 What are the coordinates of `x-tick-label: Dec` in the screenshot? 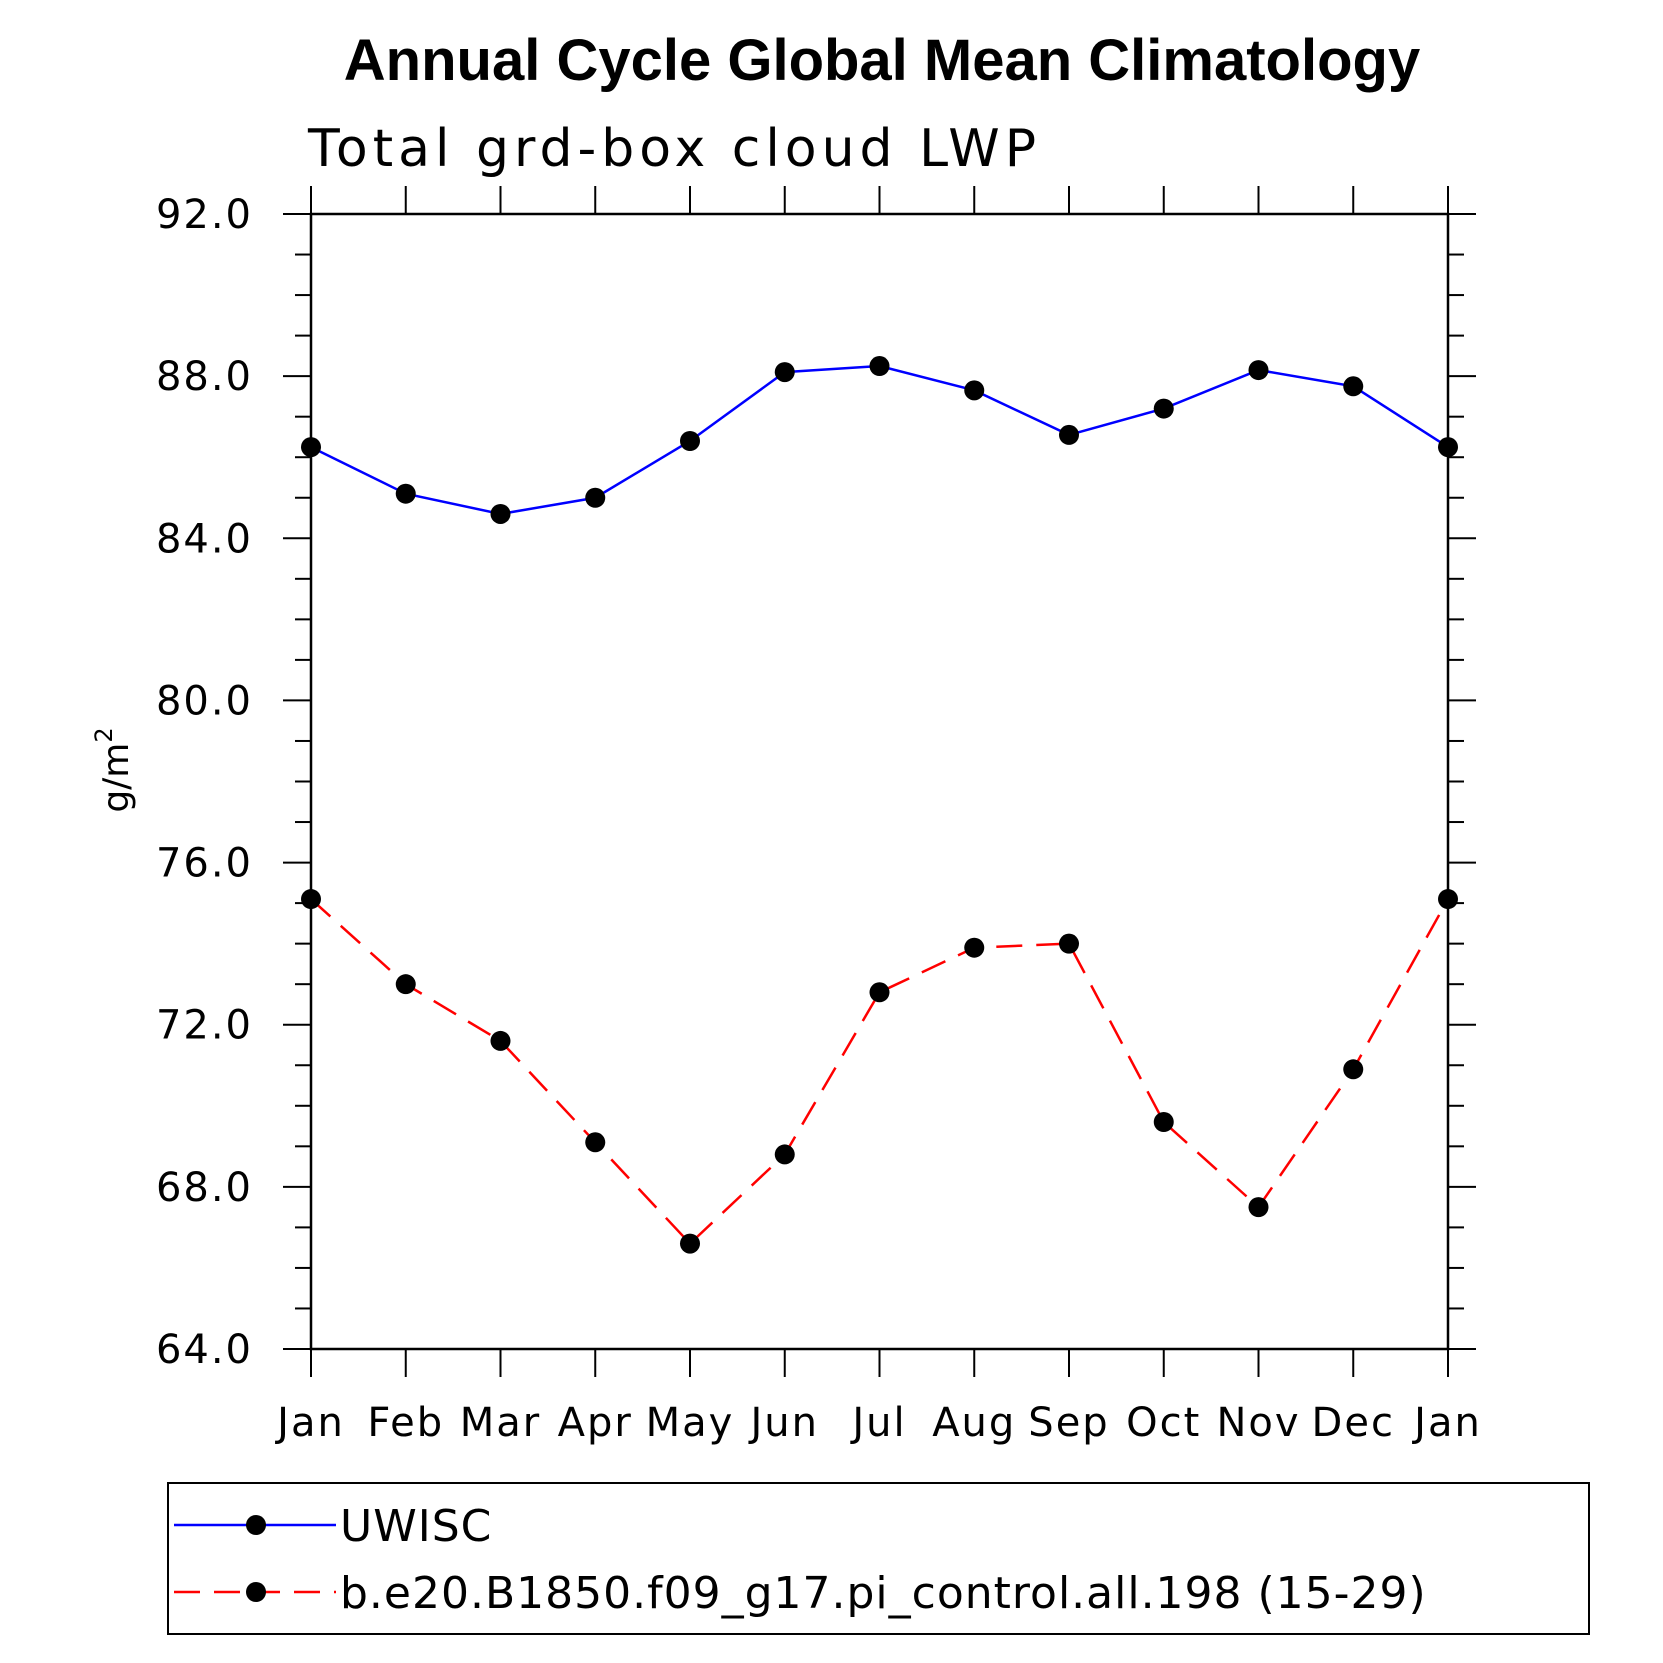 It's located at (1353, 1423).